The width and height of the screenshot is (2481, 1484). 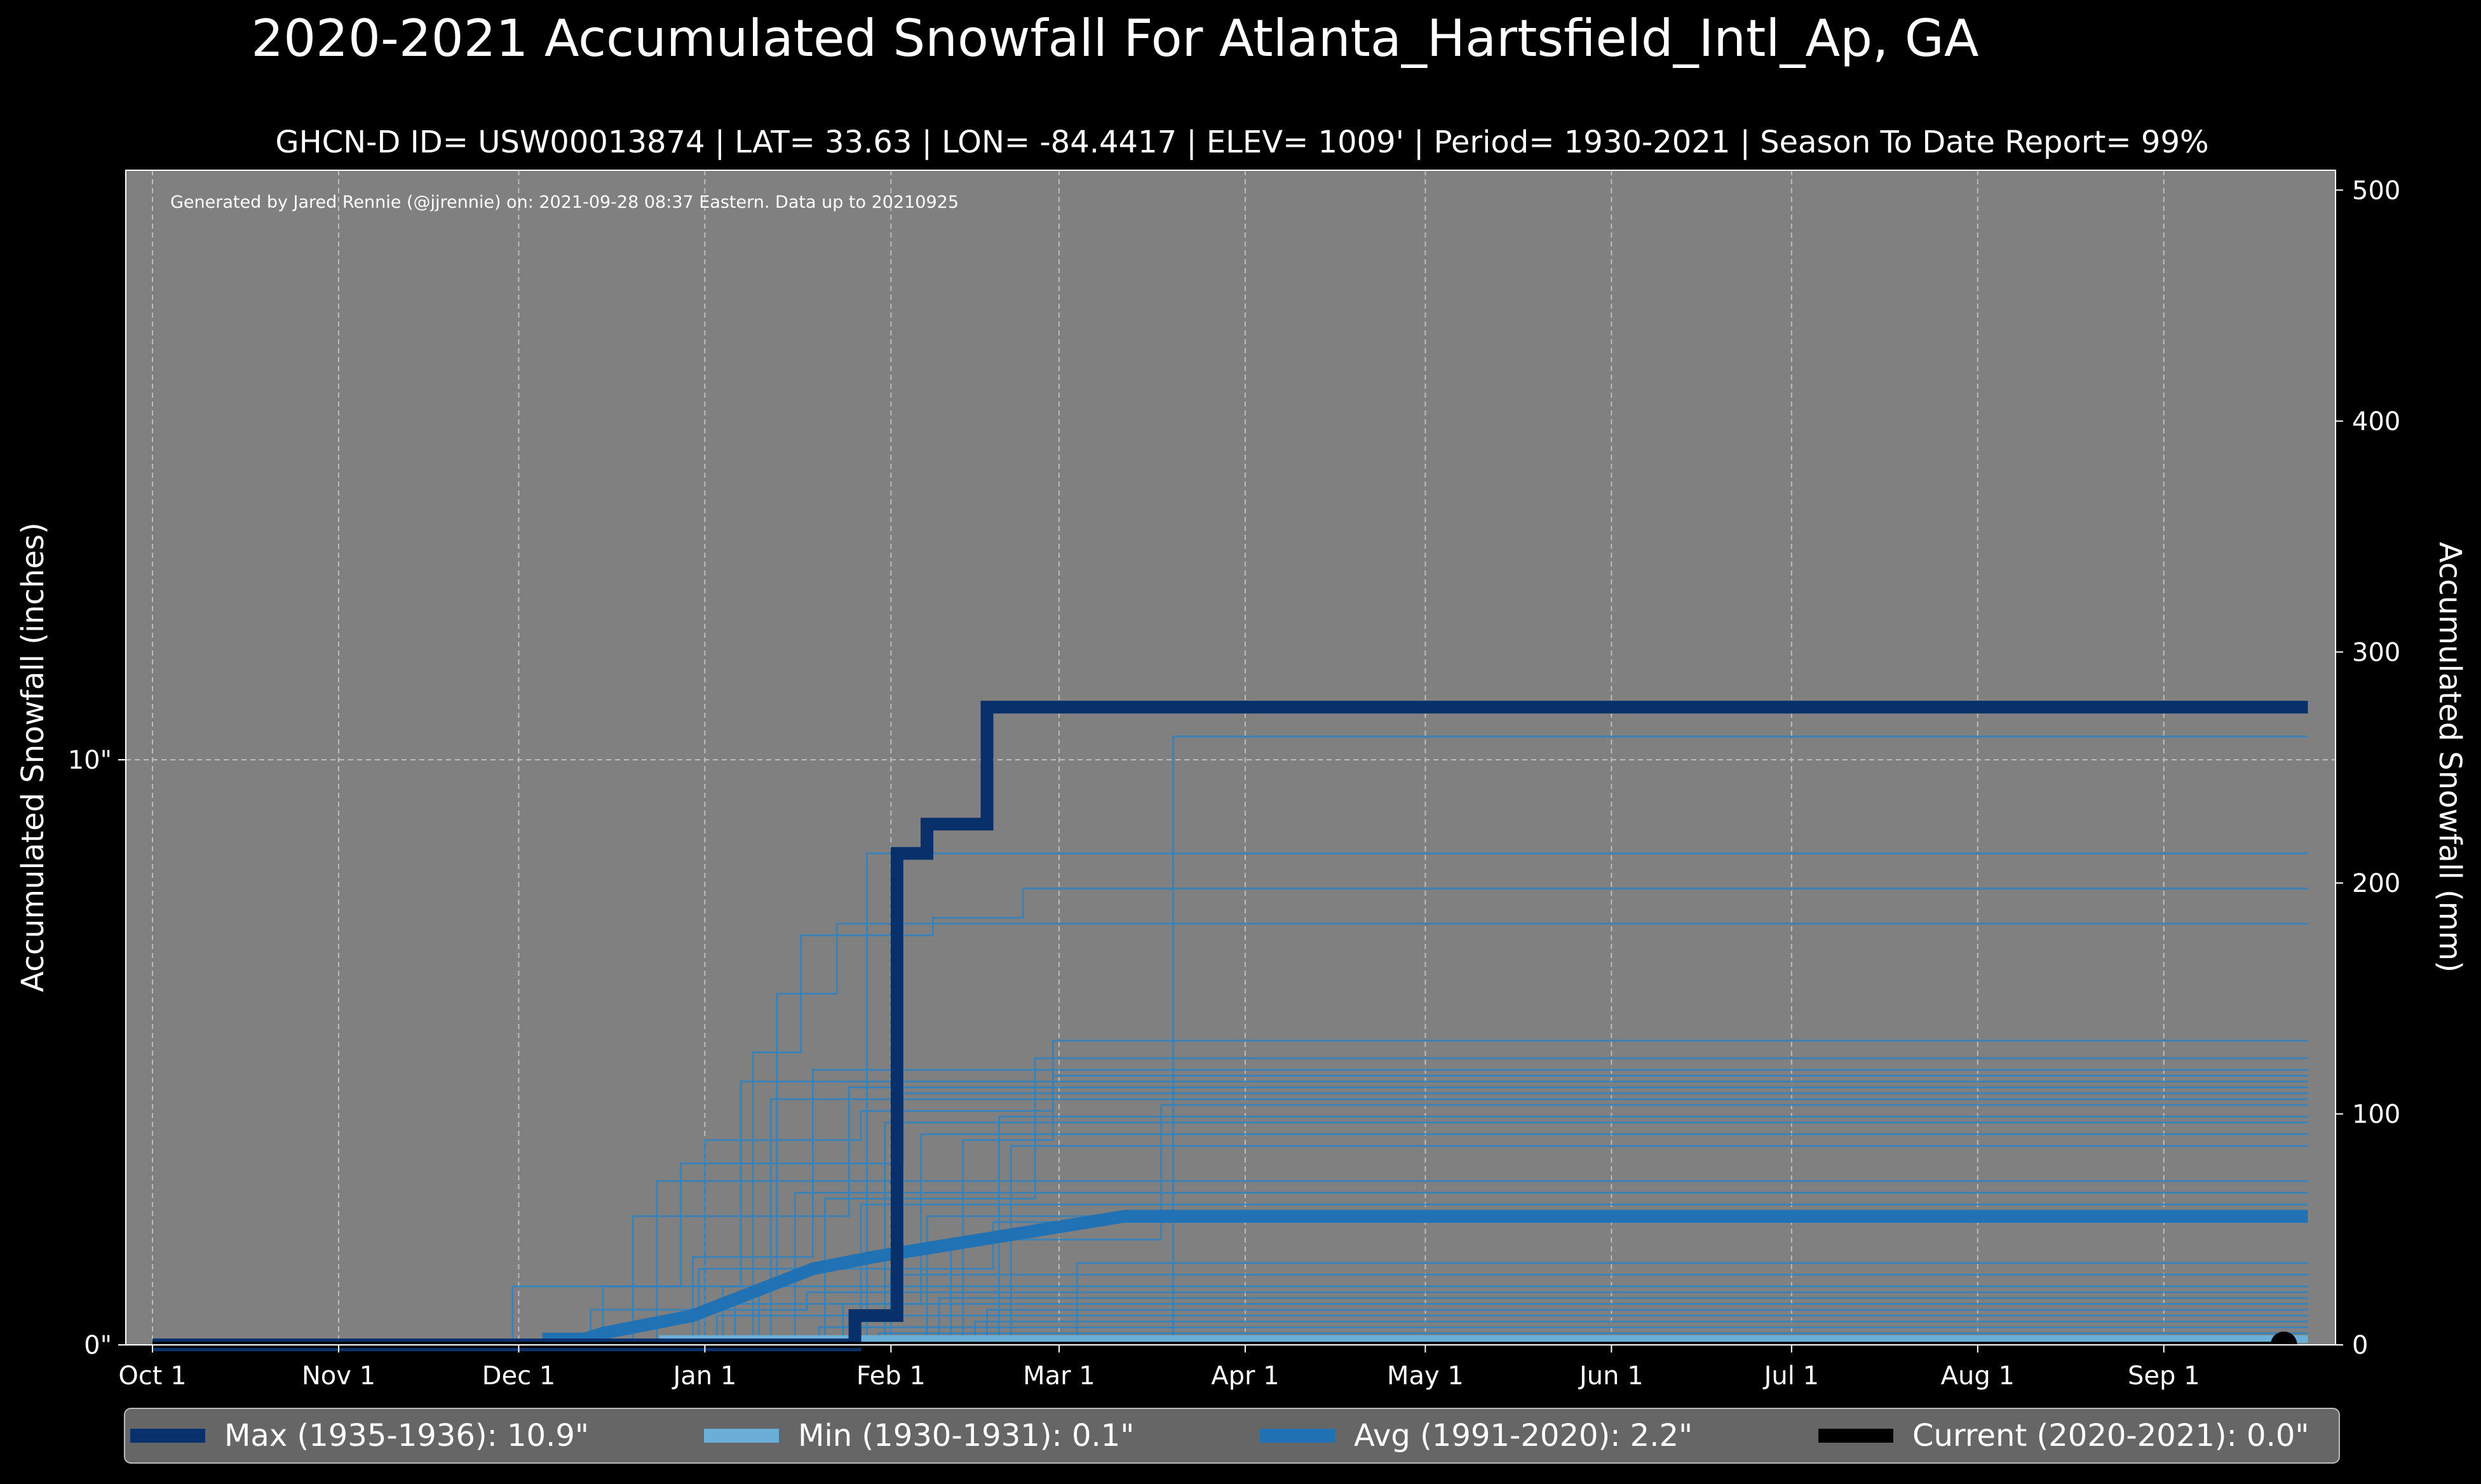 What do you see at coordinates (406, 1436) in the screenshot?
I see `legend-label-max: Max (1935-1936): 10.9"` at bounding box center [406, 1436].